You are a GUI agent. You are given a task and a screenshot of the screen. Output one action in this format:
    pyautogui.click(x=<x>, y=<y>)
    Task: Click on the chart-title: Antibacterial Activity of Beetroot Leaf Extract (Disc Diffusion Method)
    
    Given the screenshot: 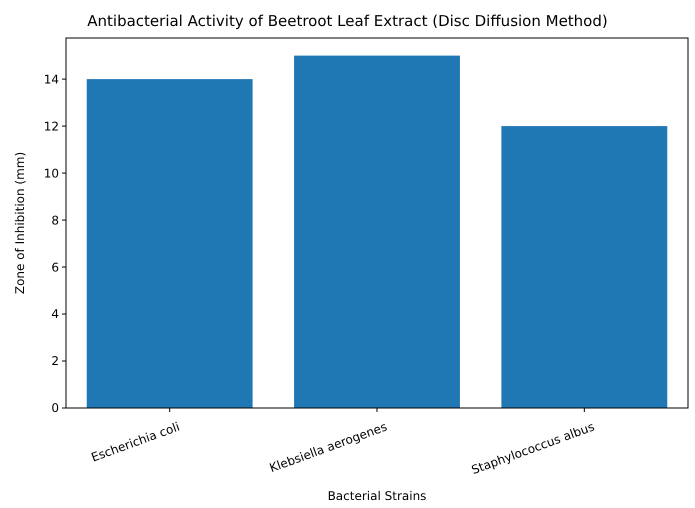 What is the action you would take?
    pyautogui.click(x=347, y=21)
    